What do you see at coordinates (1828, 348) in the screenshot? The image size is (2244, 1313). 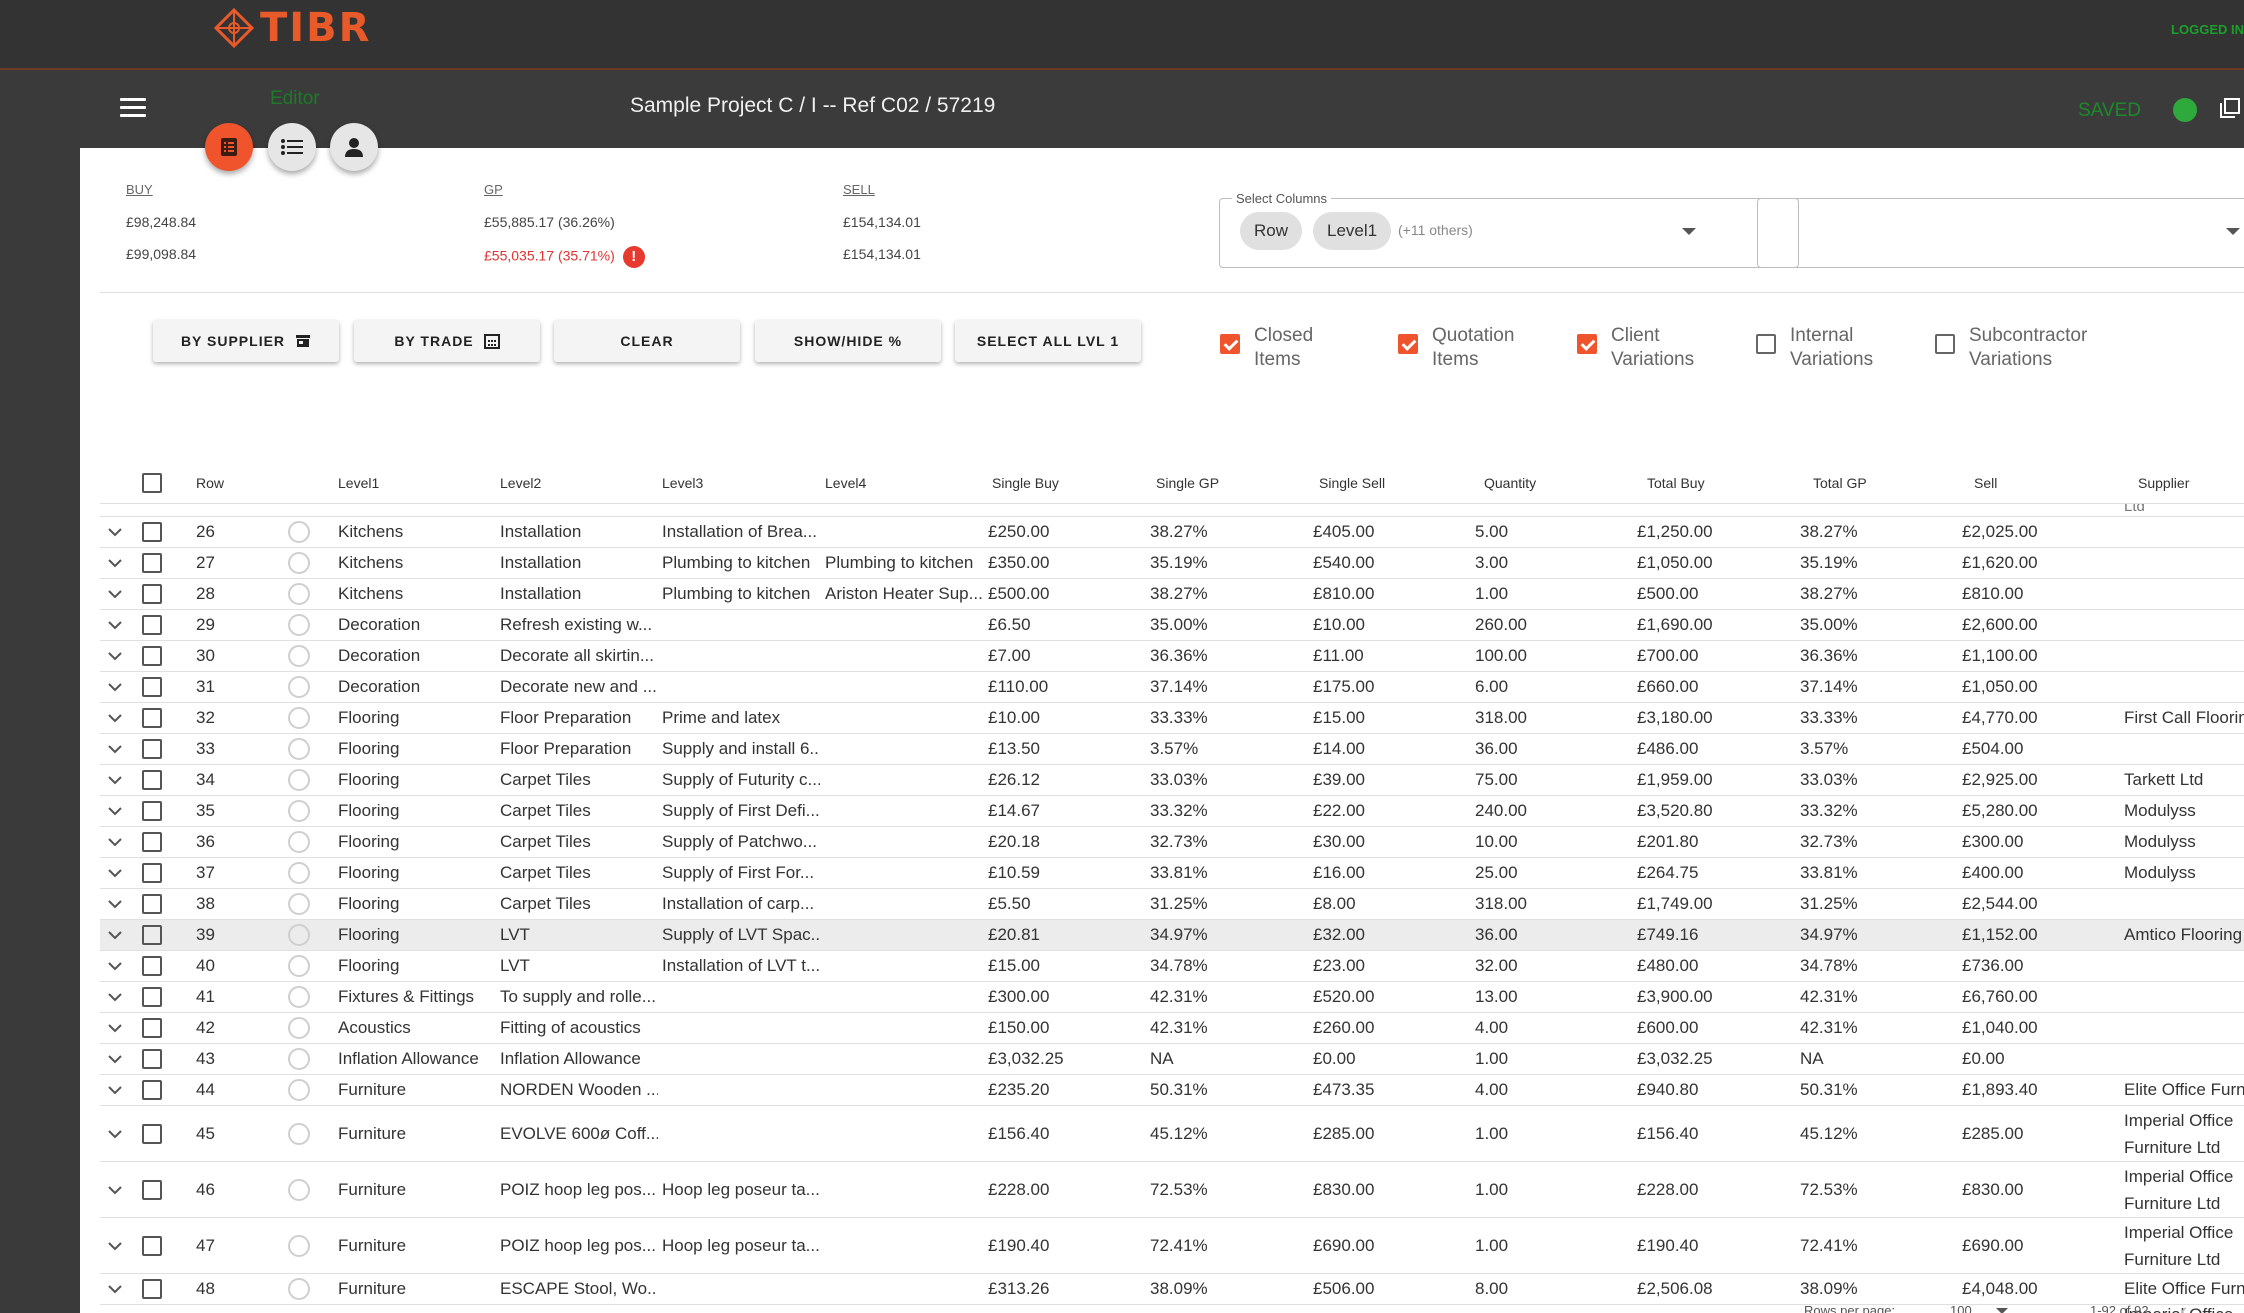 I see `internal-variations-filter: Internal Variations` at bounding box center [1828, 348].